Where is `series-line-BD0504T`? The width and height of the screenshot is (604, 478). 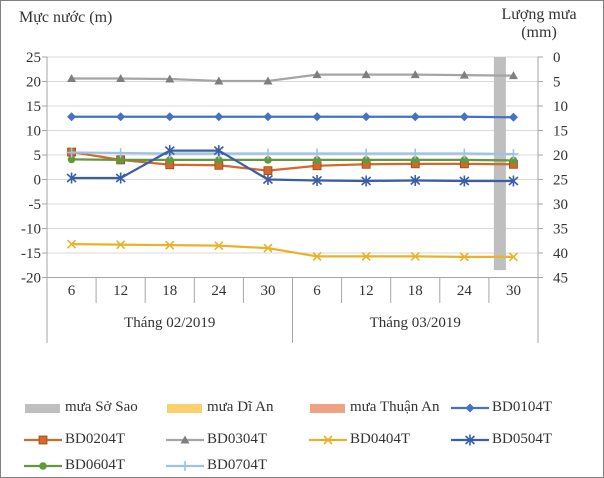
series-line-BD0504T is located at coordinates (292, 166).